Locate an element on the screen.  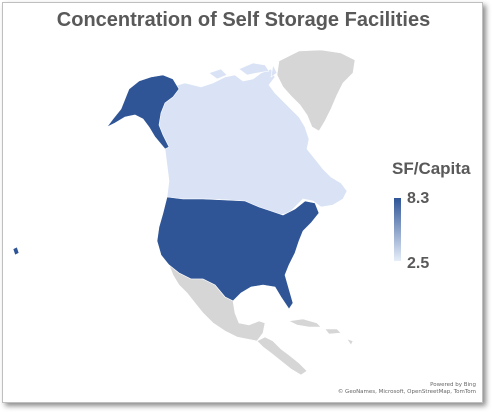
region-mexico is located at coordinates (217, 303).